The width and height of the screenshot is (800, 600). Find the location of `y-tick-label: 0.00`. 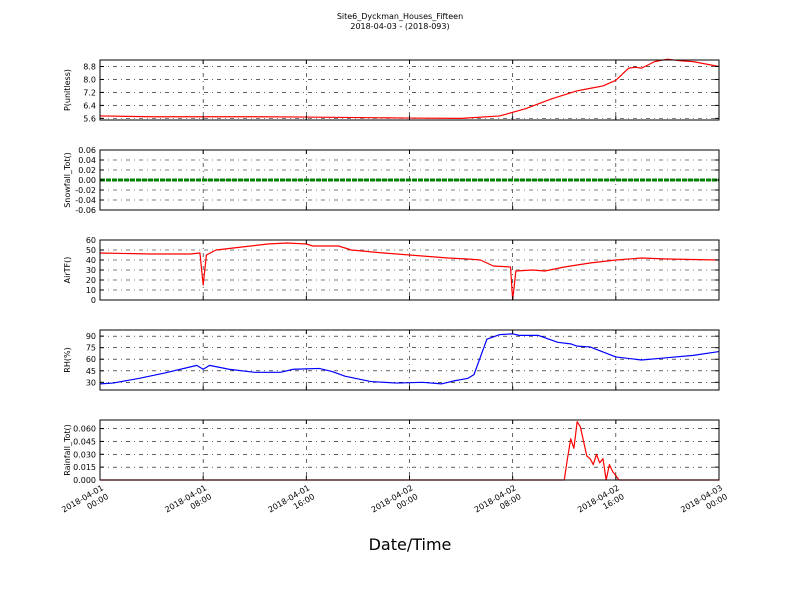

y-tick-label: 0.00 is located at coordinates (87, 180).